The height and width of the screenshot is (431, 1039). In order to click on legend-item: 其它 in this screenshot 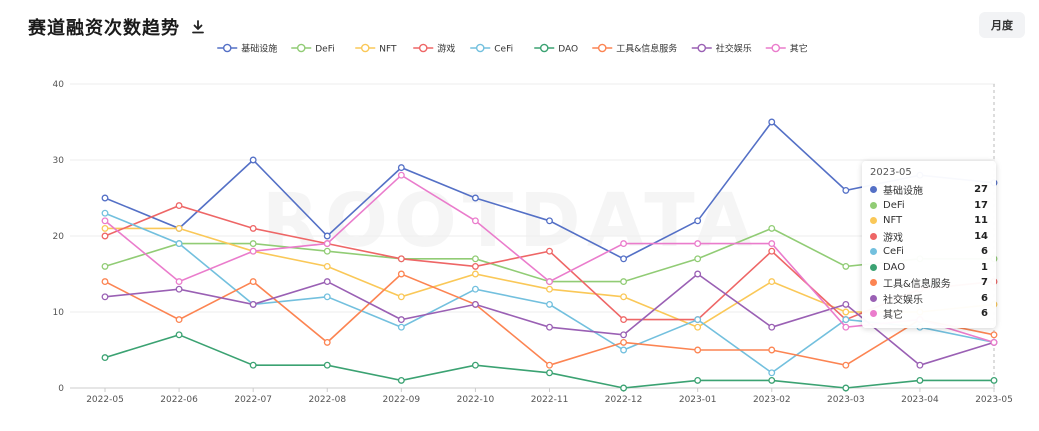, I will do `click(786, 49)`.